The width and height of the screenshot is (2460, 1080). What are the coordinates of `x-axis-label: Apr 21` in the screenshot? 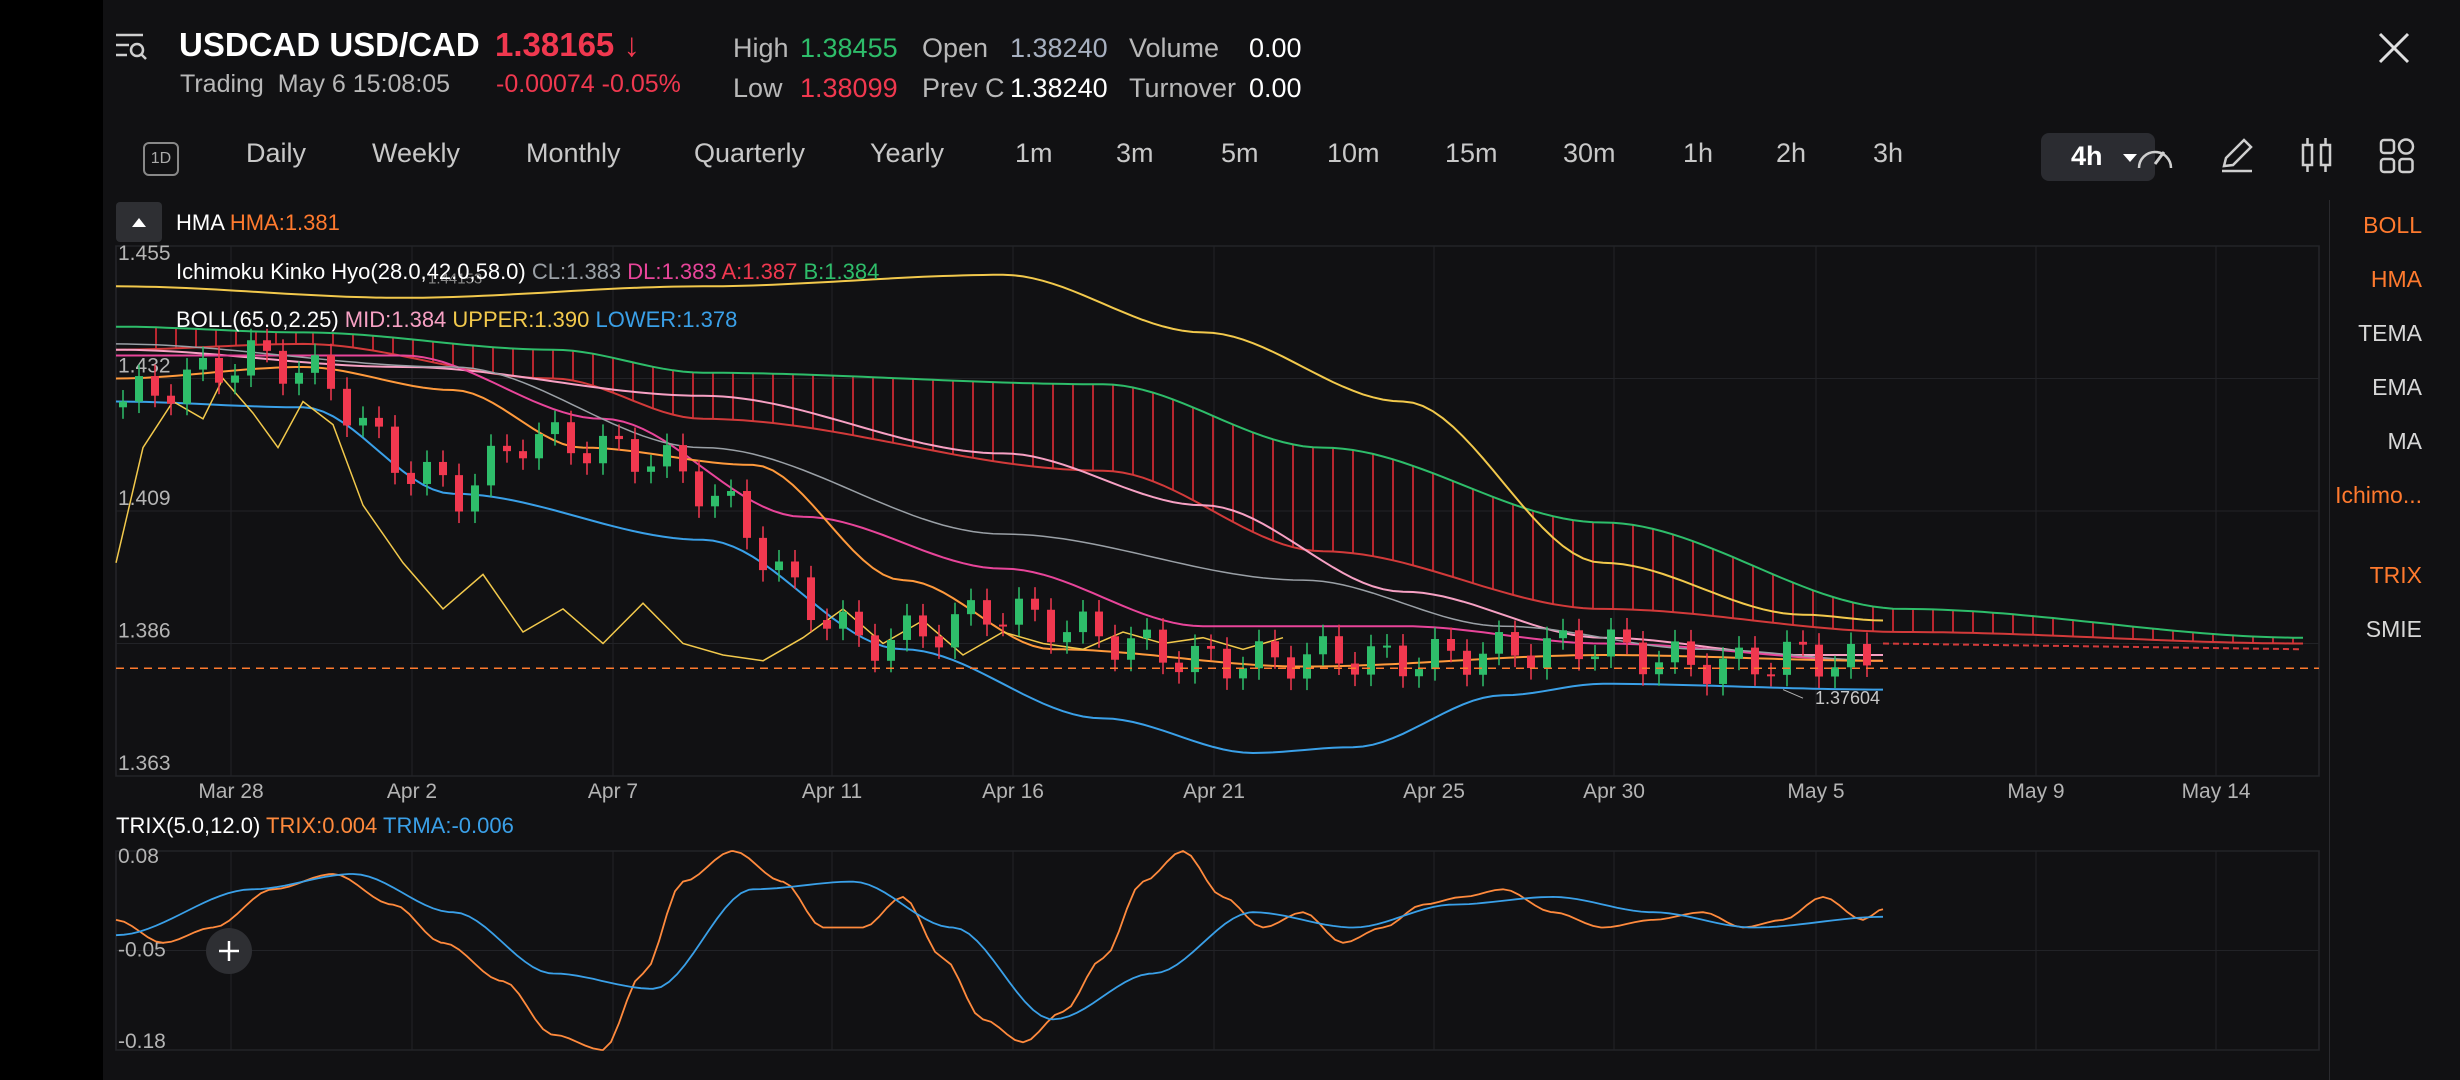 It's located at (1214, 791).